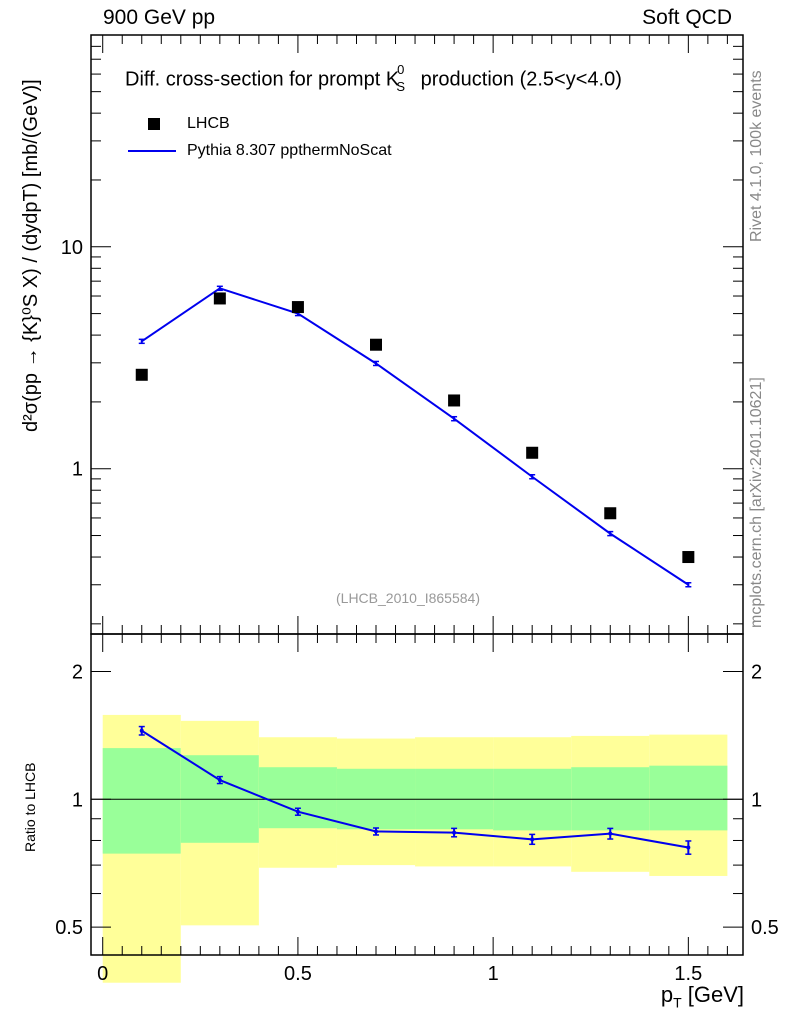  Describe the element at coordinates (415, 789) in the screenshot. I see `ratio-series-line` at that location.